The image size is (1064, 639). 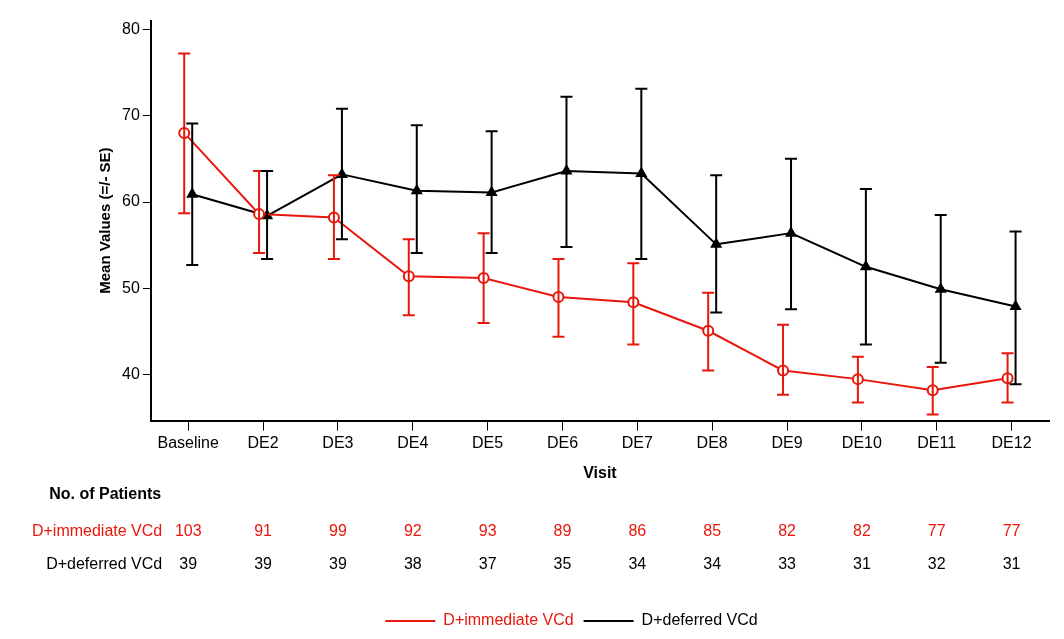 What do you see at coordinates (412, 531) in the screenshot?
I see `text: 92` at bounding box center [412, 531].